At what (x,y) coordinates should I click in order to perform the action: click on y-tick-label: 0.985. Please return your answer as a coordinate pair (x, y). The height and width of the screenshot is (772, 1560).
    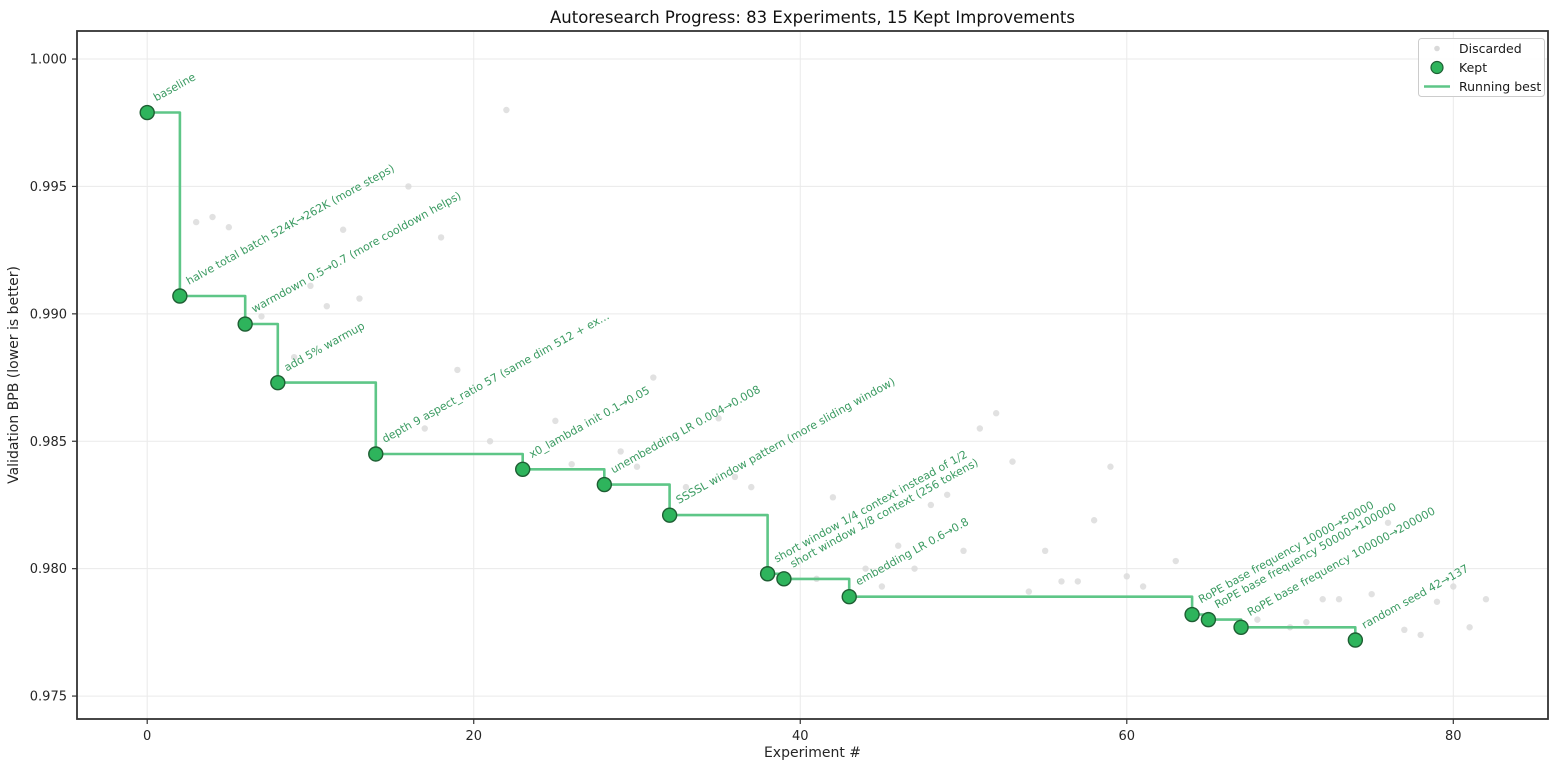
    Looking at the image, I should click on (48, 442).